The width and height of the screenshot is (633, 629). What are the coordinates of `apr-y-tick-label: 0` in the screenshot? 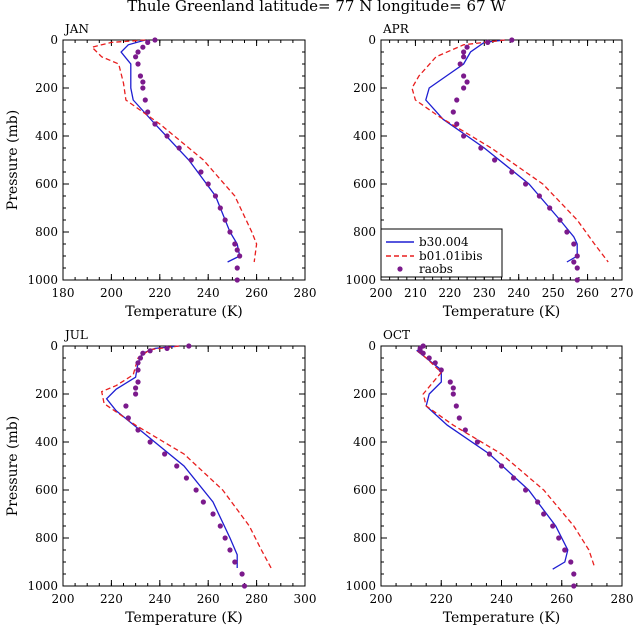 It's located at (372, 40).